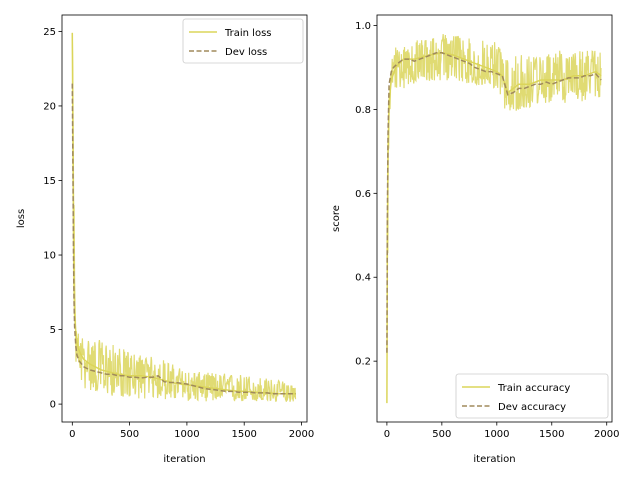  What do you see at coordinates (49, 181) in the screenshot?
I see `y-tick-label: 15` at bounding box center [49, 181].